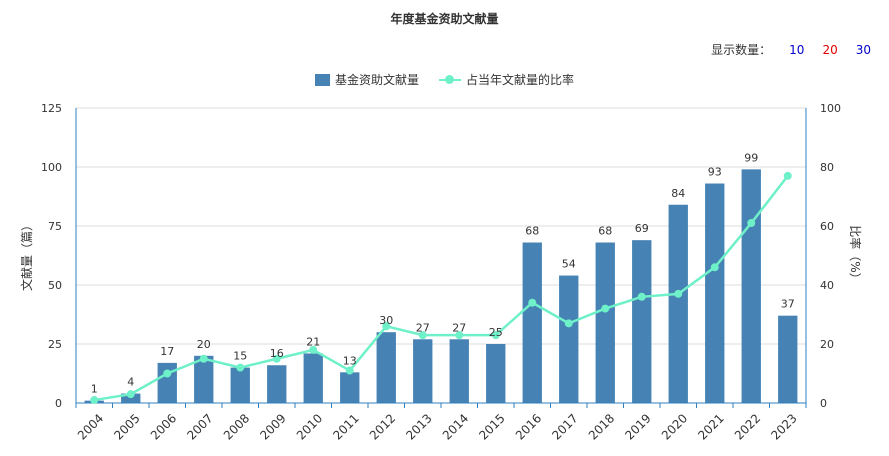 The image size is (889, 456). What do you see at coordinates (710, 426) in the screenshot?
I see `x-tick-label: 2021` at bounding box center [710, 426].